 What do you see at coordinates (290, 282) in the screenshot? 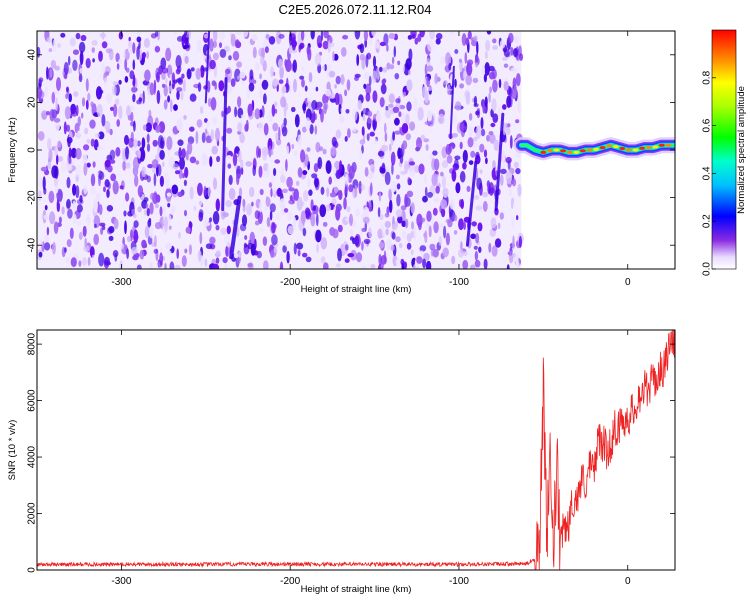
I see `x-tick-label: -200` at bounding box center [290, 282].